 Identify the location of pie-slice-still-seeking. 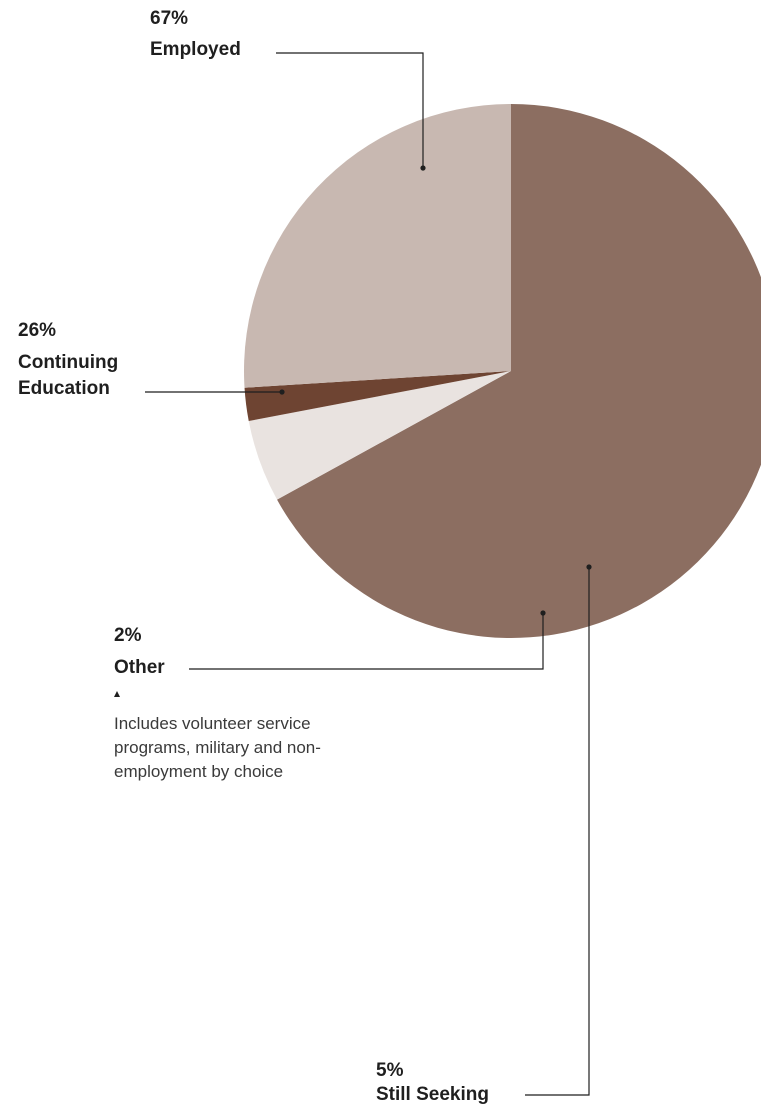
(379, 435).